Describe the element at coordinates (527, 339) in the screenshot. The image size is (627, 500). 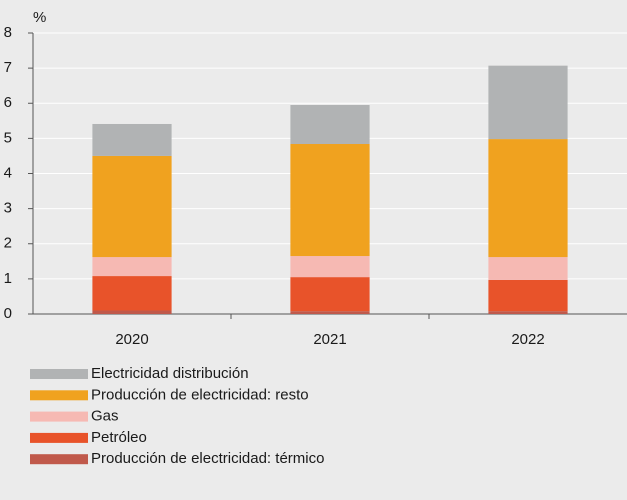
I see `x-tick-label: 2022` at that location.